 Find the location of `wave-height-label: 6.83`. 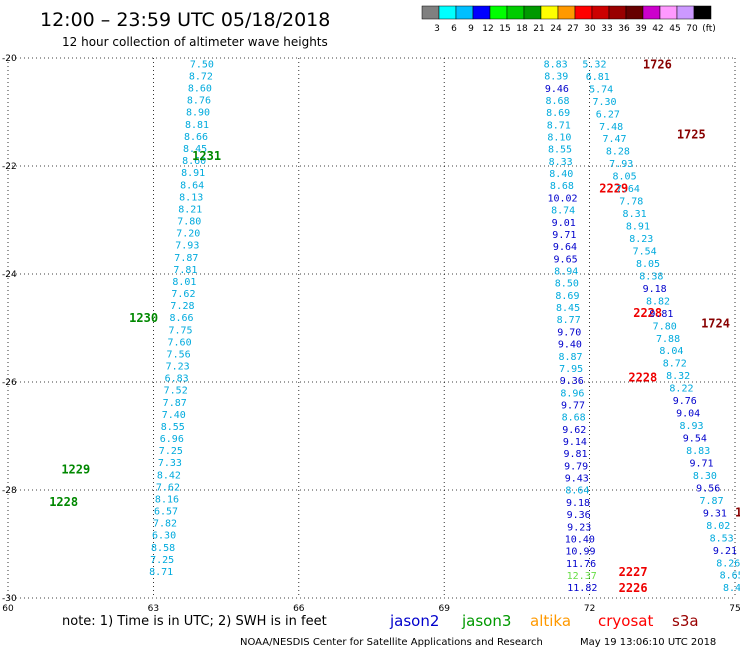

wave-height-label: 6.83 is located at coordinates (177, 379).